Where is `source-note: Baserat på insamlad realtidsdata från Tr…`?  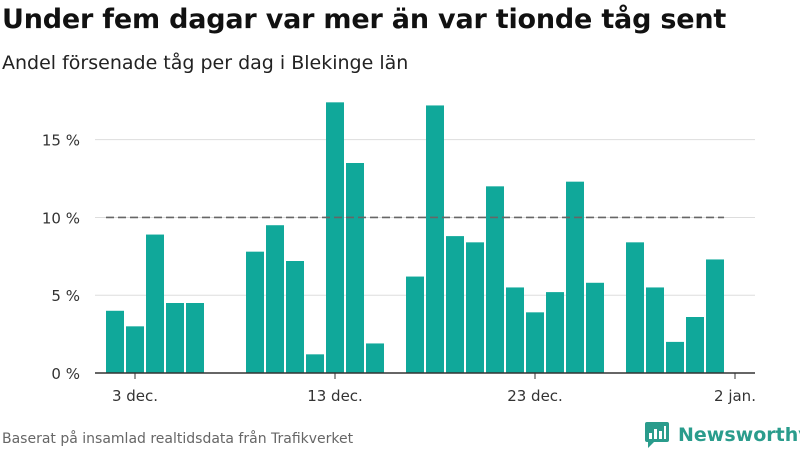
source-note: Baserat på insamlad realtidsdata från Tr… is located at coordinates (178, 439).